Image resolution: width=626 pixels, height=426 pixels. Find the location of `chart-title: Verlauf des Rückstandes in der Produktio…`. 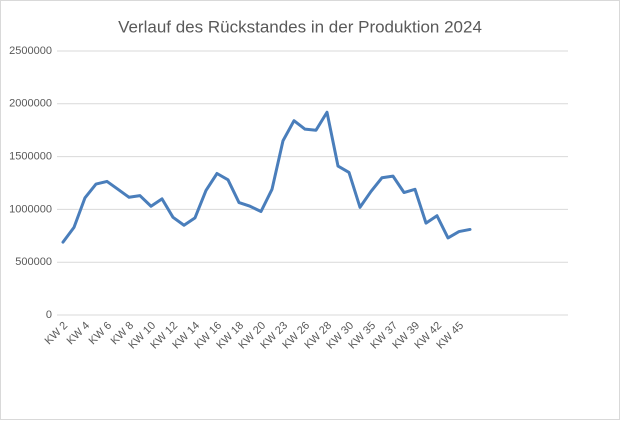

chart-title: Verlauf des Rückstandes in der Produktio… is located at coordinates (300, 26).